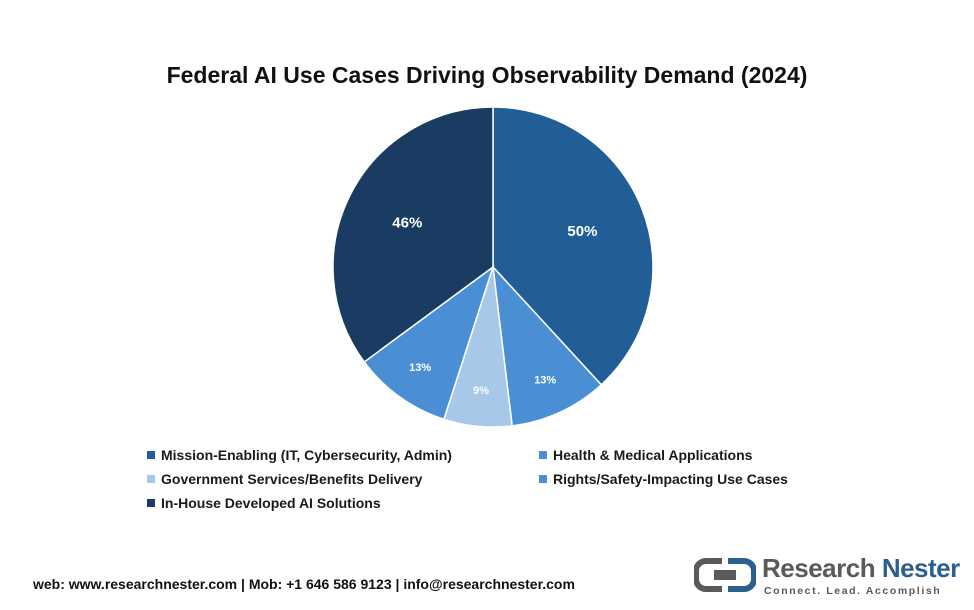 The height and width of the screenshot is (610, 974). What do you see at coordinates (670, 479) in the screenshot?
I see `legend-label: Rights/Safety-Impacting Use Cases` at bounding box center [670, 479].